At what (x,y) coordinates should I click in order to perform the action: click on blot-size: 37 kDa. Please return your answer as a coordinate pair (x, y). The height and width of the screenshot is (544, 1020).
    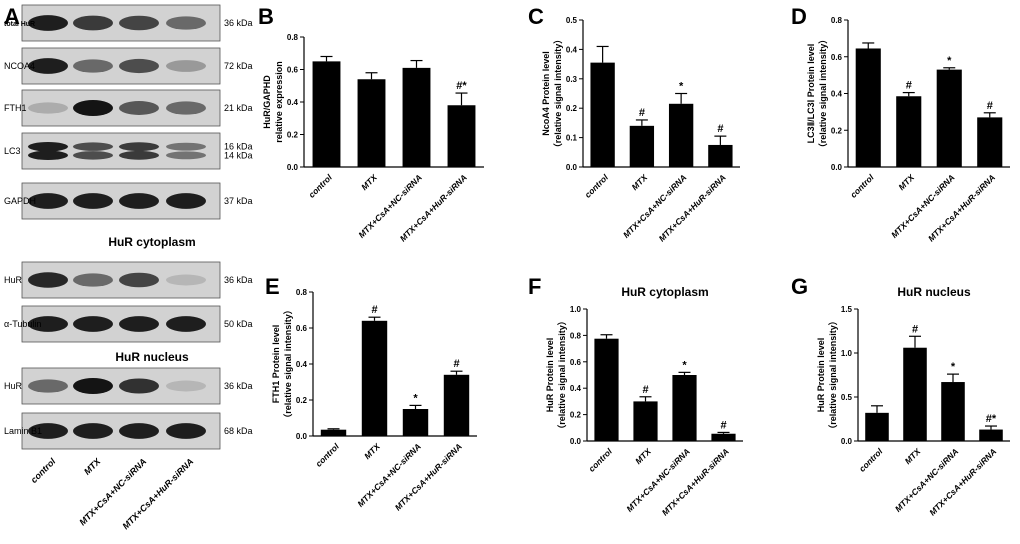
    Looking at the image, I should click on (238, 201).